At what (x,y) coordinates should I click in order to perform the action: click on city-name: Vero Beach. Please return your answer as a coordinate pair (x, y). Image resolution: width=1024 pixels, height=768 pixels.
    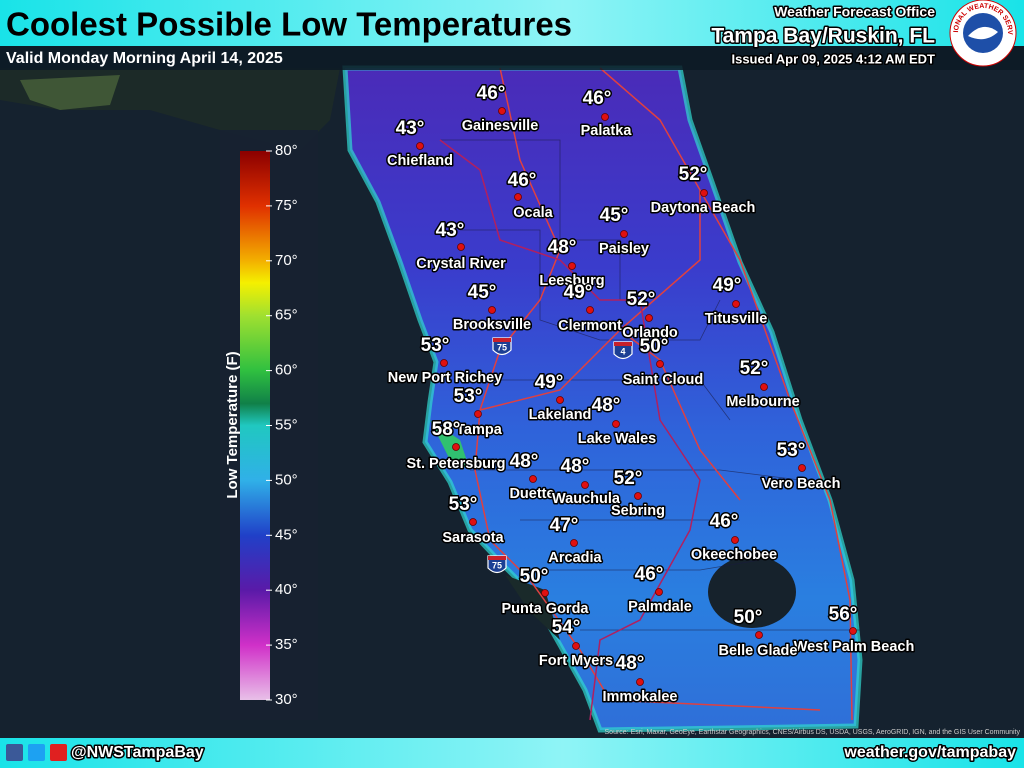
    Looking at the image, I should click on (801, 484).